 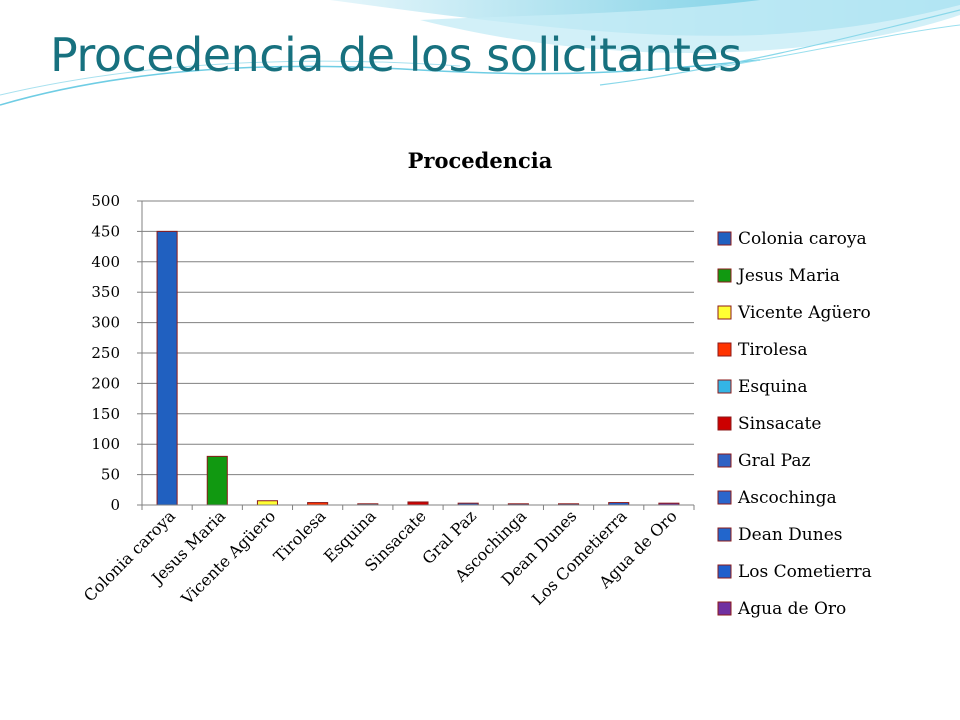 I want to click on y-tick-label: 100, so click(x=105, y=444).